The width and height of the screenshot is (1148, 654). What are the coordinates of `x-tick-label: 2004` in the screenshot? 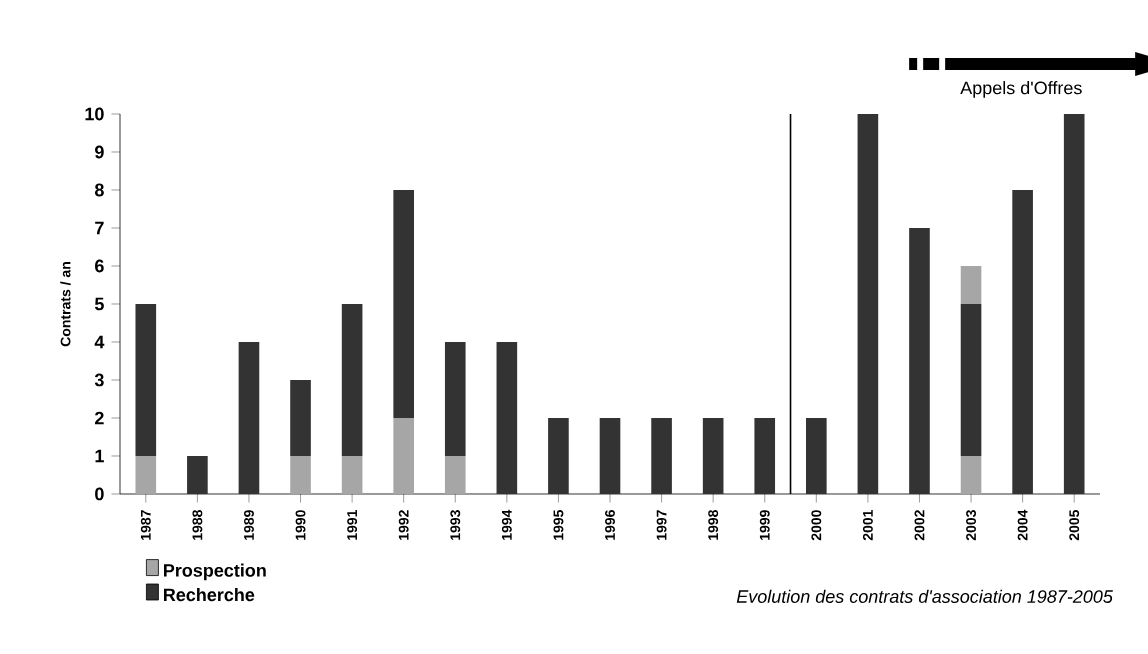 It's located at (1022, 525).